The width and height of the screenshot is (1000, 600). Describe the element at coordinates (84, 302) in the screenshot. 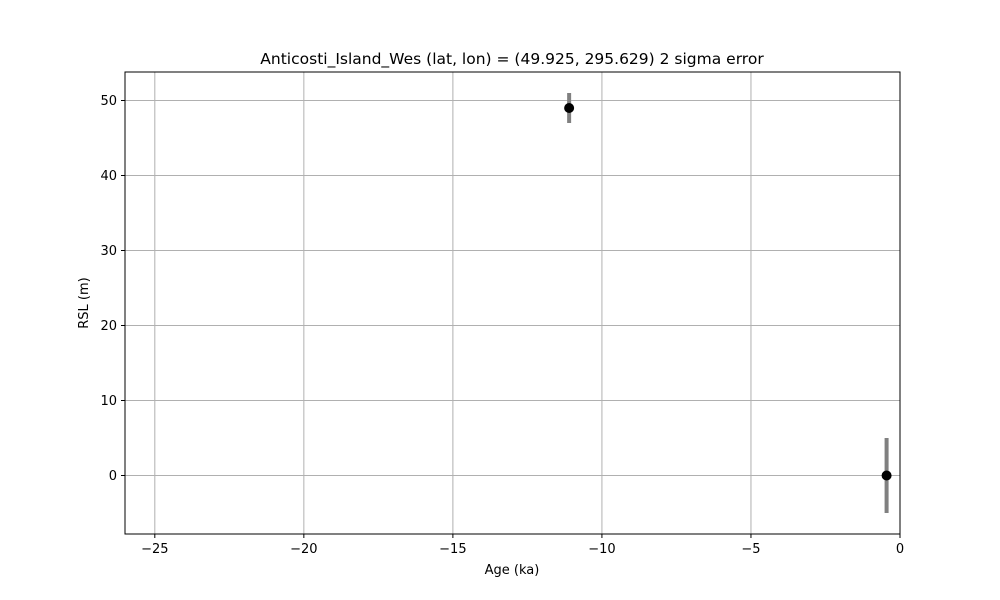

I see `y-axis-label: RSL (m)` at that location.